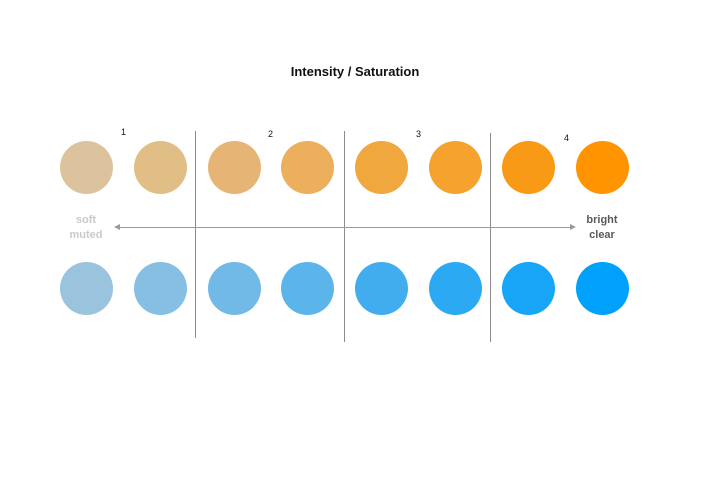  Describe the element at coordinates (86, 228) in the screenshot. I see `axis-label-soft-muted: soft muted` at that location.